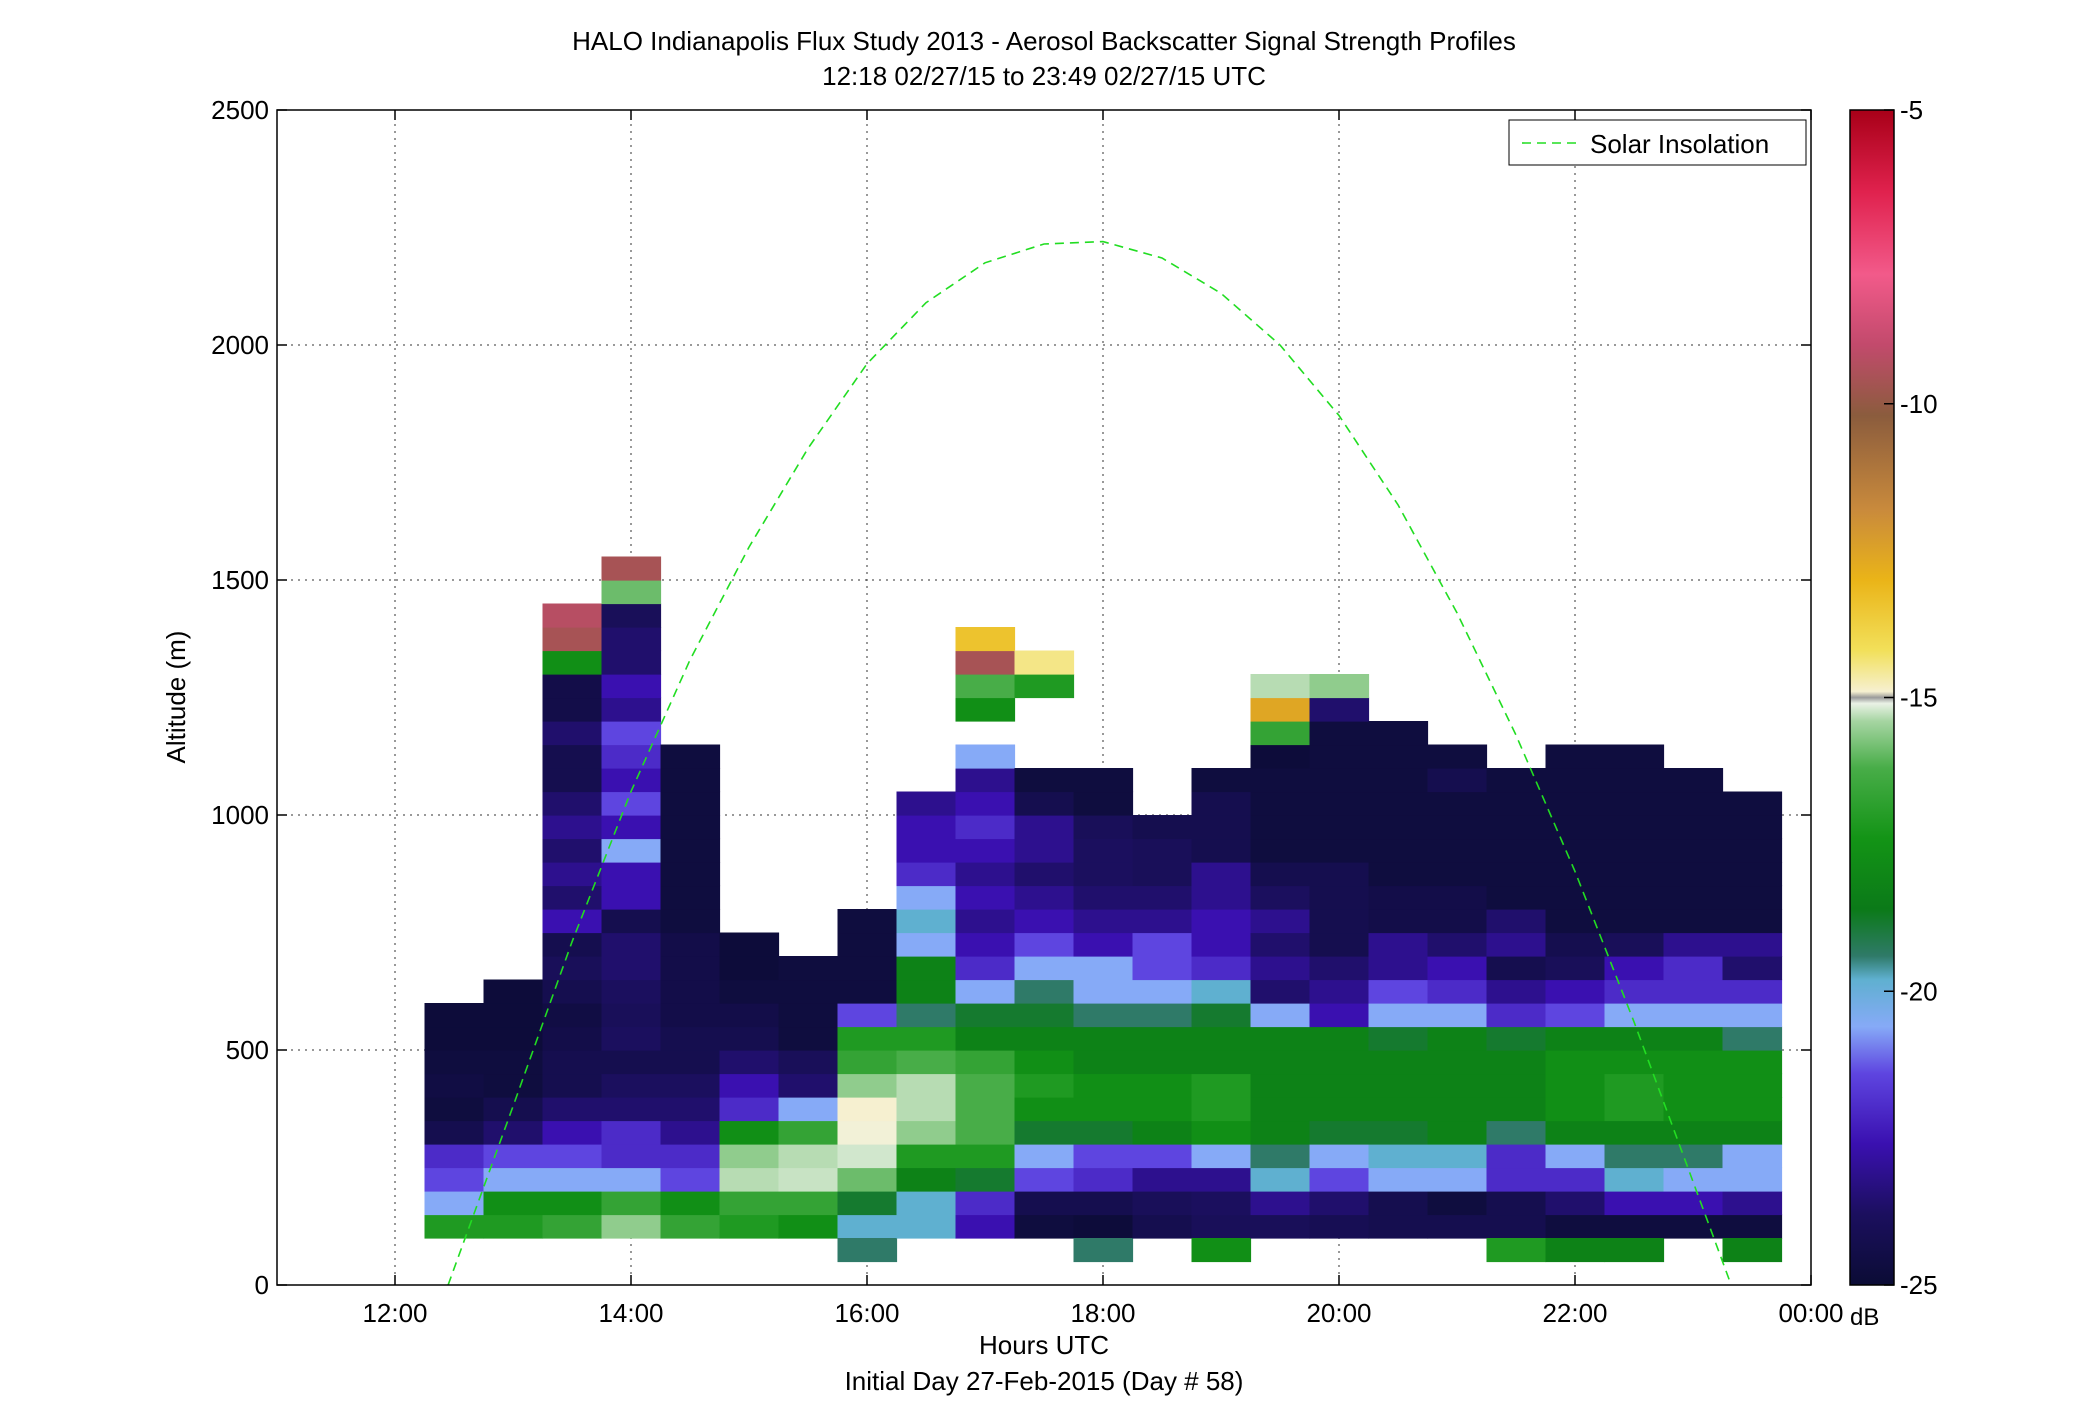  I want to click on y-axis-label: Altitude (m), so click(176, 697).